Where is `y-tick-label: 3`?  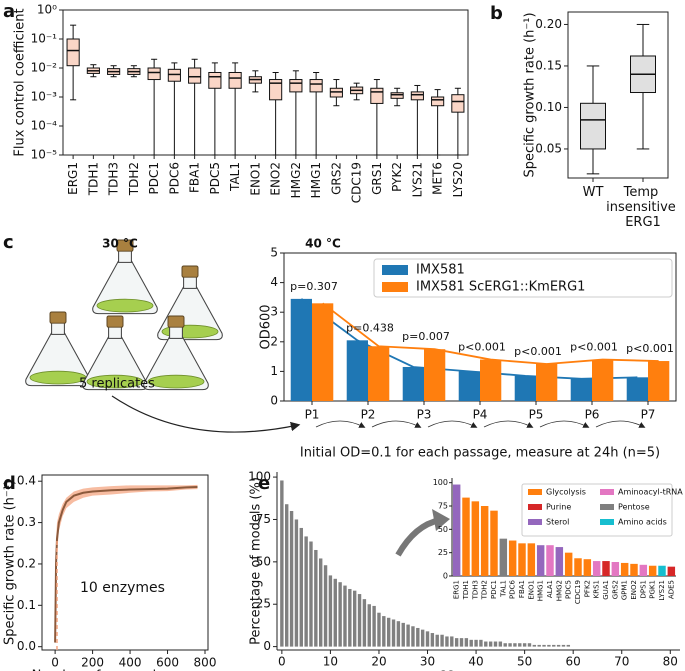 y-tick-label: 3 is located at coordinates (274, 312).